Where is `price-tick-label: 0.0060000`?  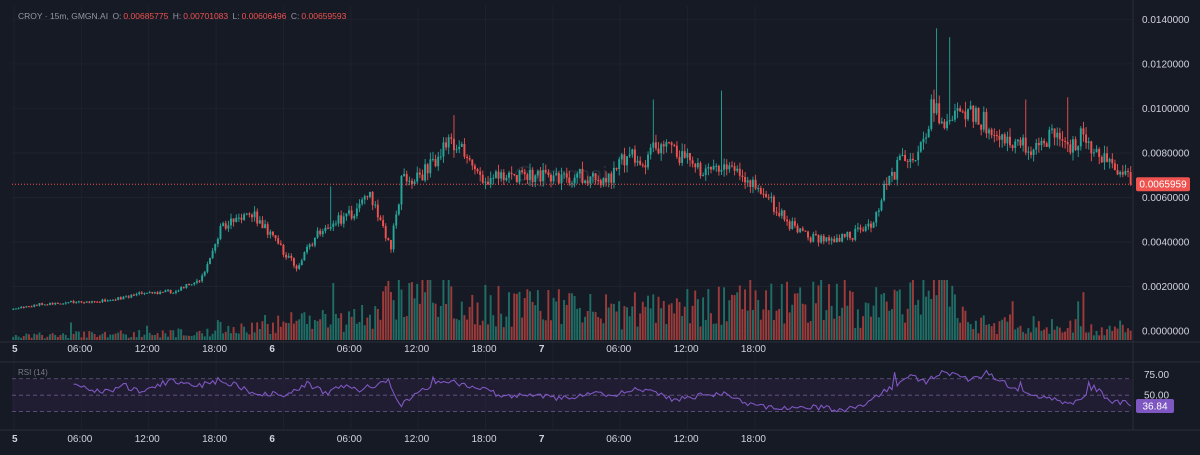
price-tick-label: 0.0060000 is located at coordinates (1166, 198).